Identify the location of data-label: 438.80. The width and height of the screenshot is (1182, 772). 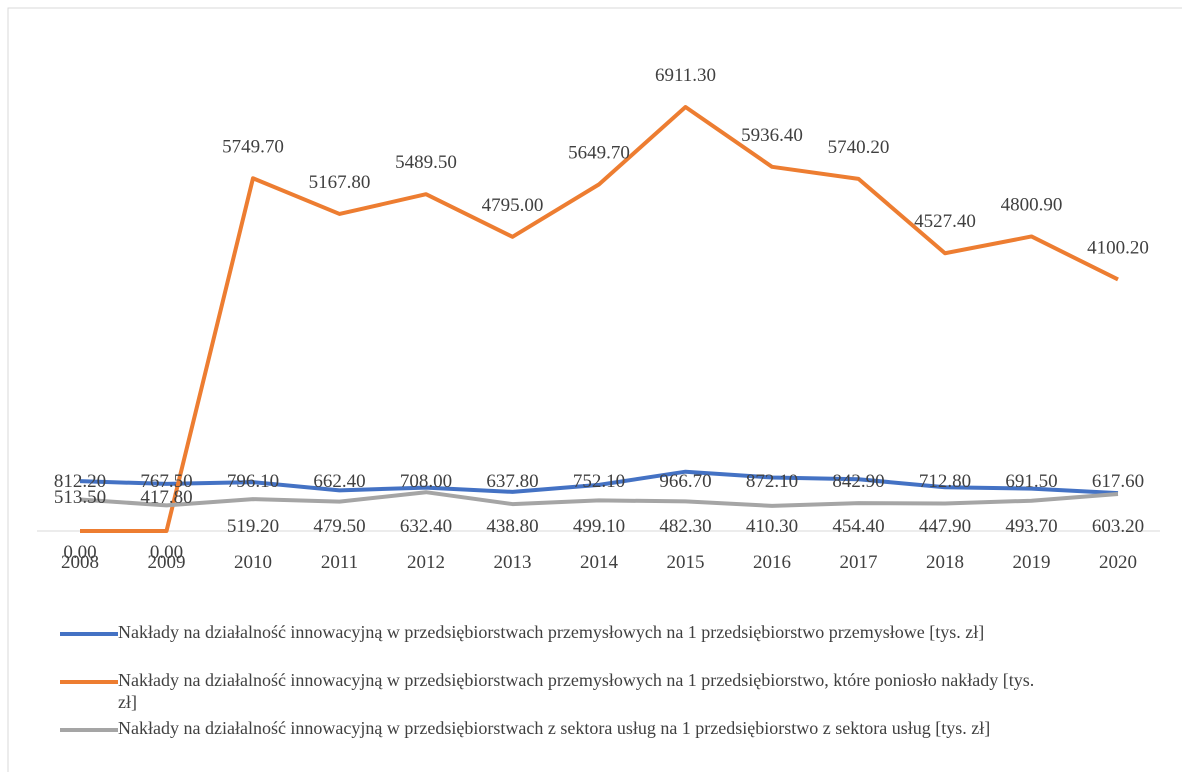
(512, 526).